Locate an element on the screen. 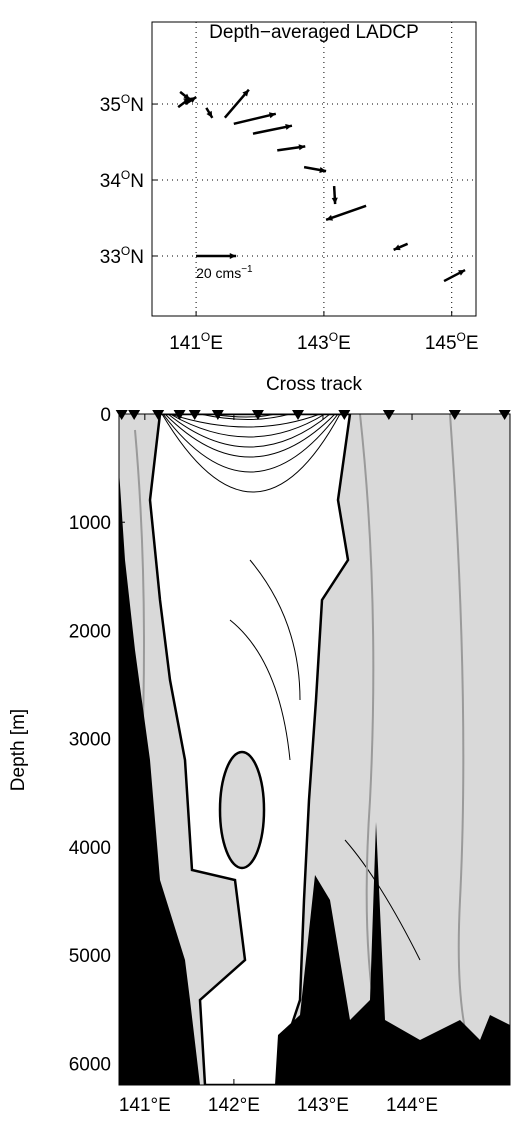 This screenshot has height=1130, width=511. bottom-title: Cross track is located at coordinates (314, 384).